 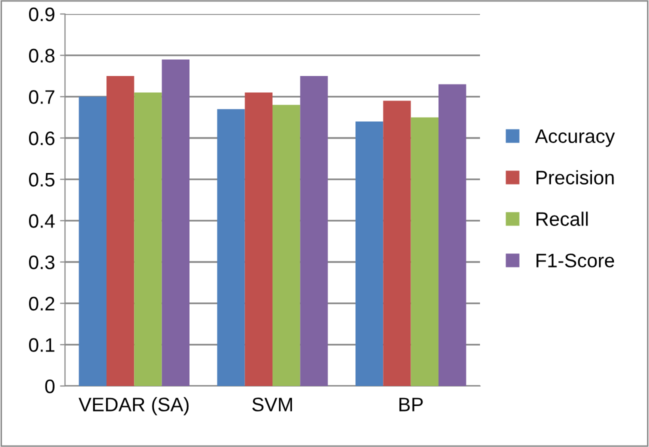 I want to click on x-tick-label: VEDAR (SA), so click(x=133, y=406).